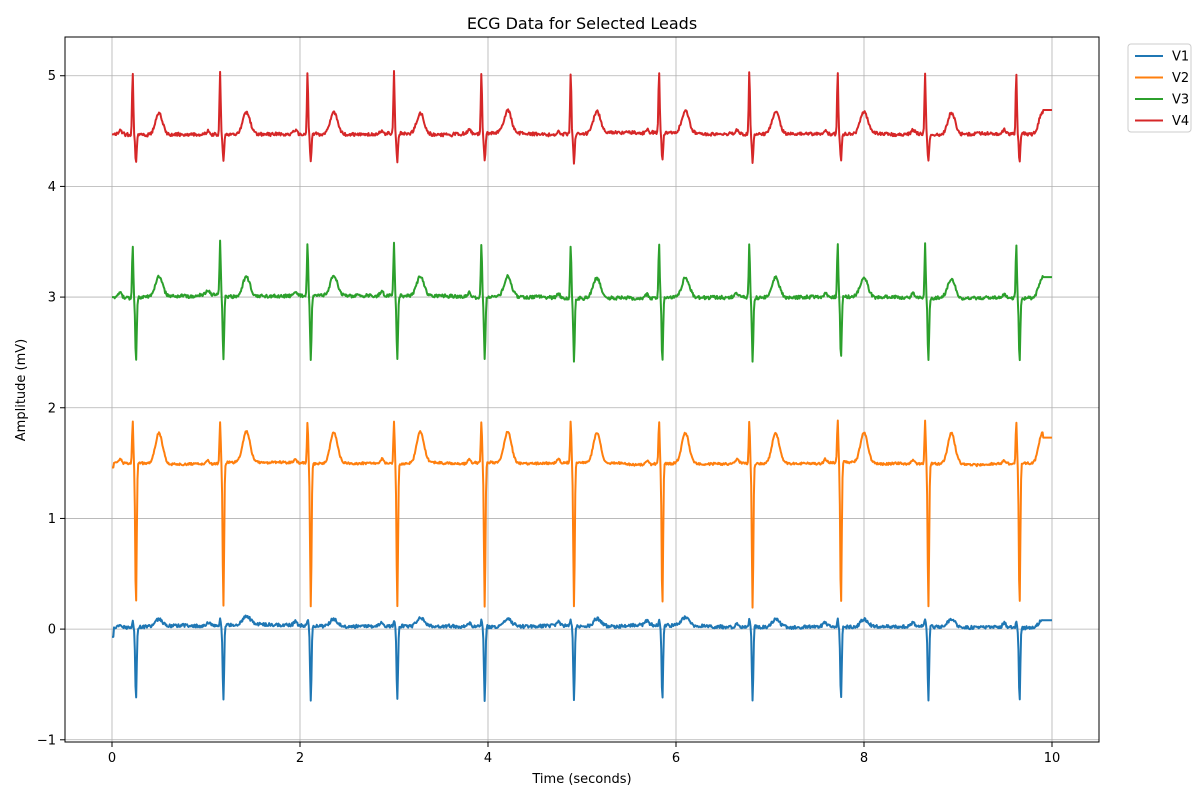  I want to click on y-tick-label: 3, so click(52, 298).